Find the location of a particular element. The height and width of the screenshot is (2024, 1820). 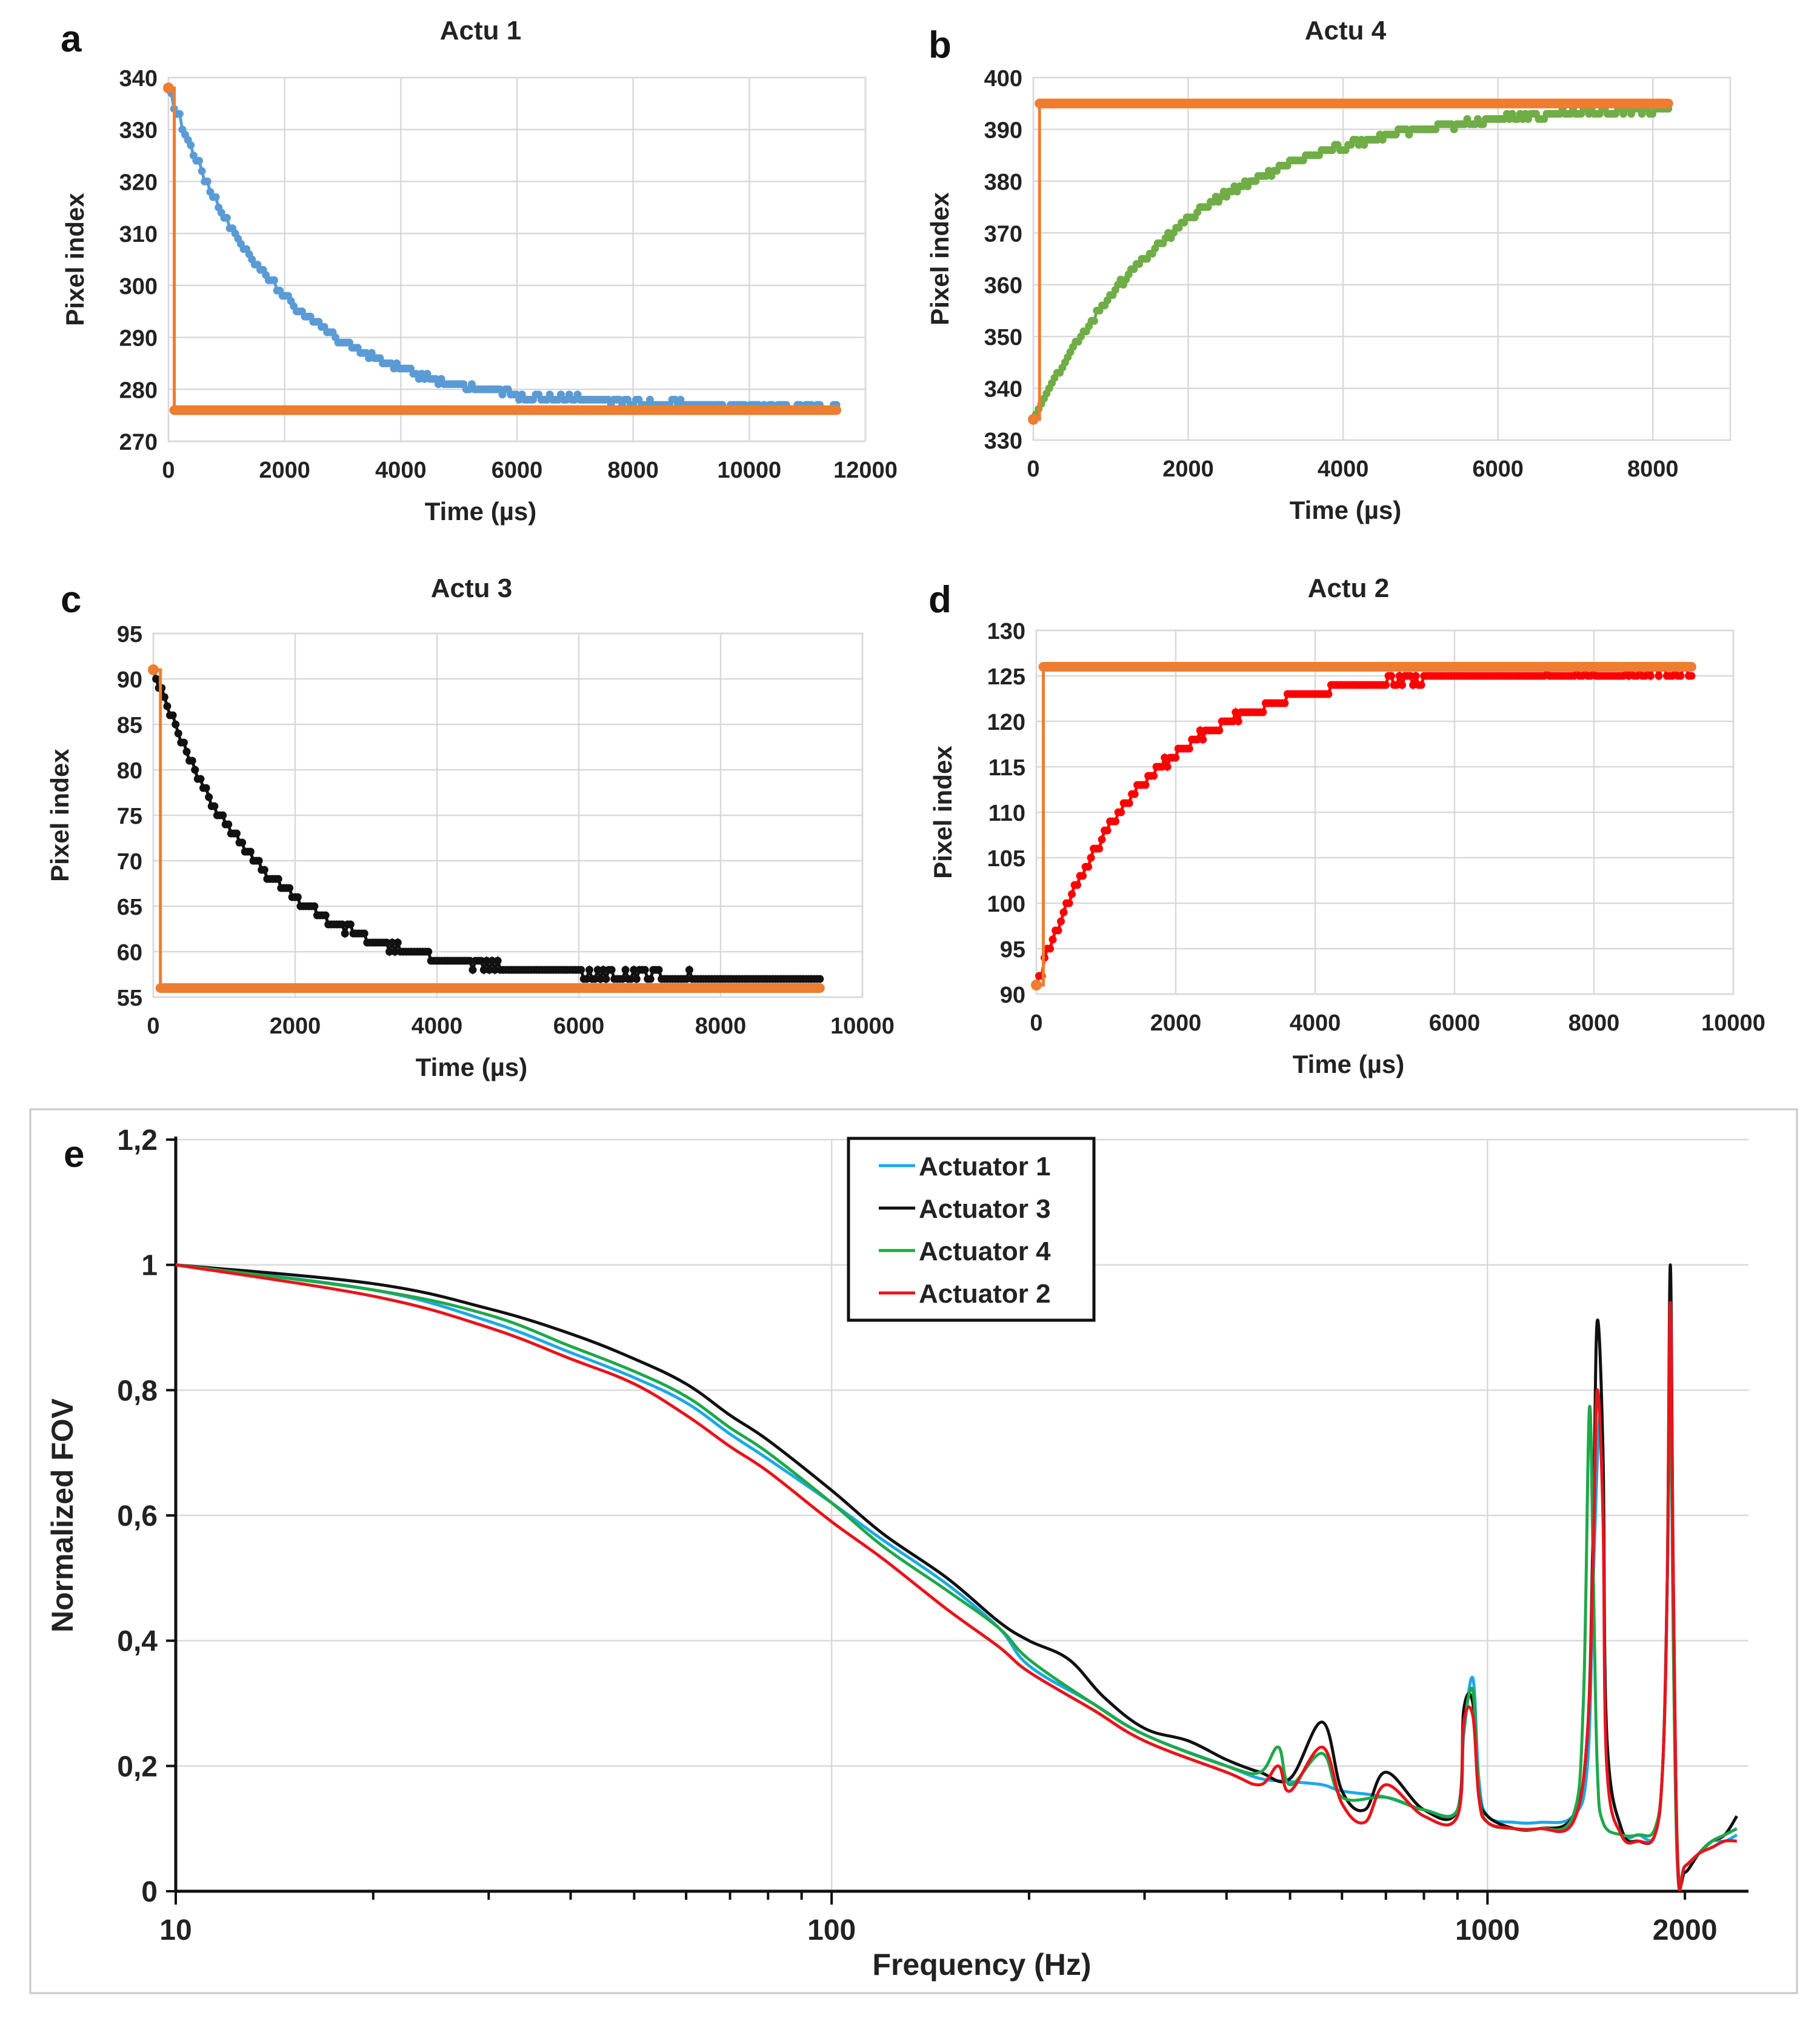

y-tick-label: 105 is located at coordinates (1006, 859).